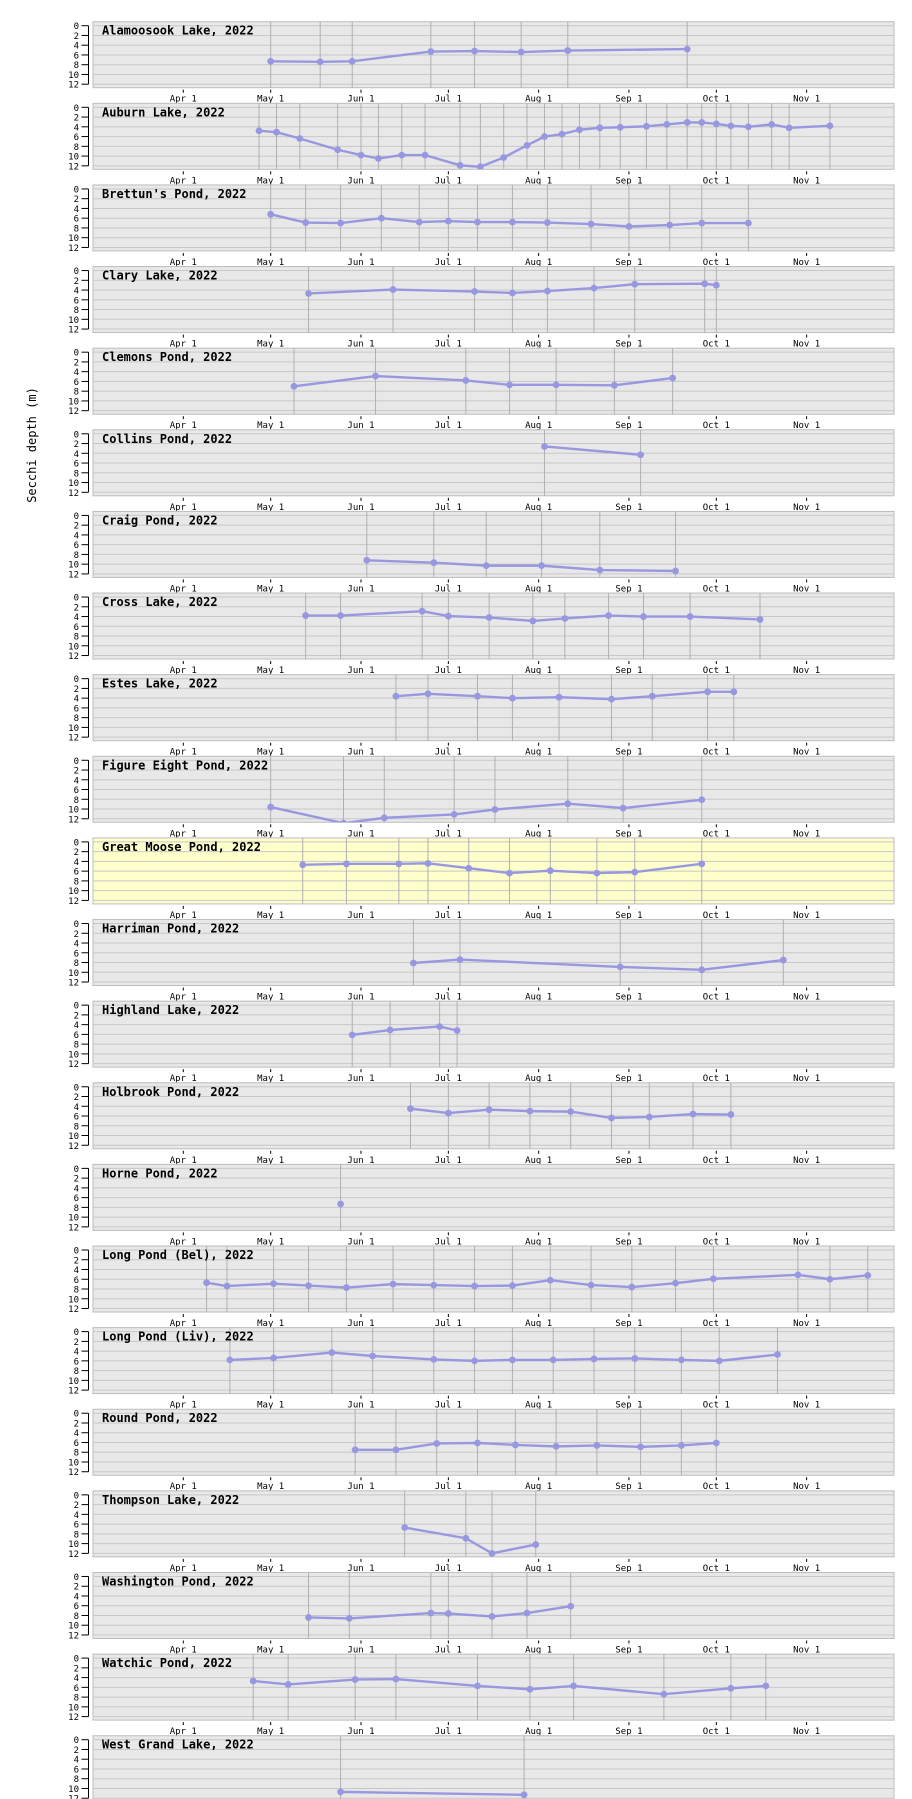 The height and width of the screenshot is (1799, 912). I want to click on panel-title: Long Pond (Liv), 2022, so click(178, 1337).